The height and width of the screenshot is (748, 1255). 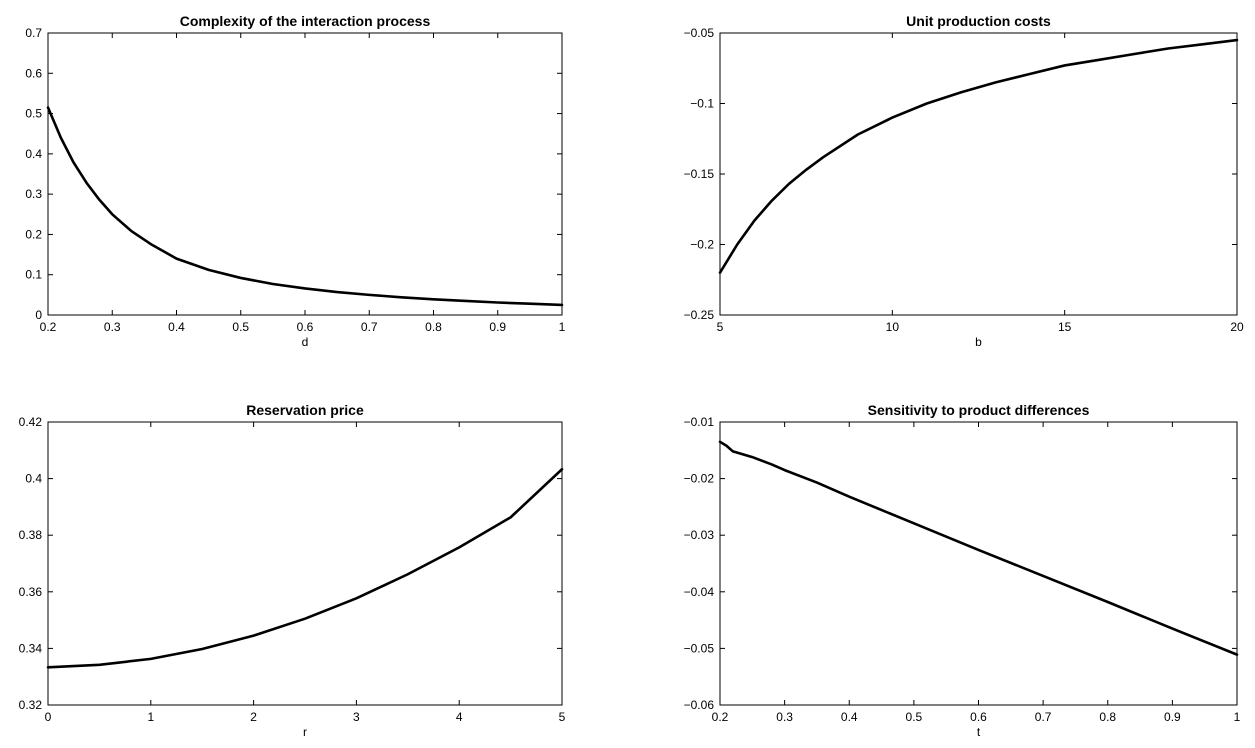 What do you see at coordinates (893, 327) in the screenshot?
I see `x-tick-label: 10` at bounding box center [893, 327].